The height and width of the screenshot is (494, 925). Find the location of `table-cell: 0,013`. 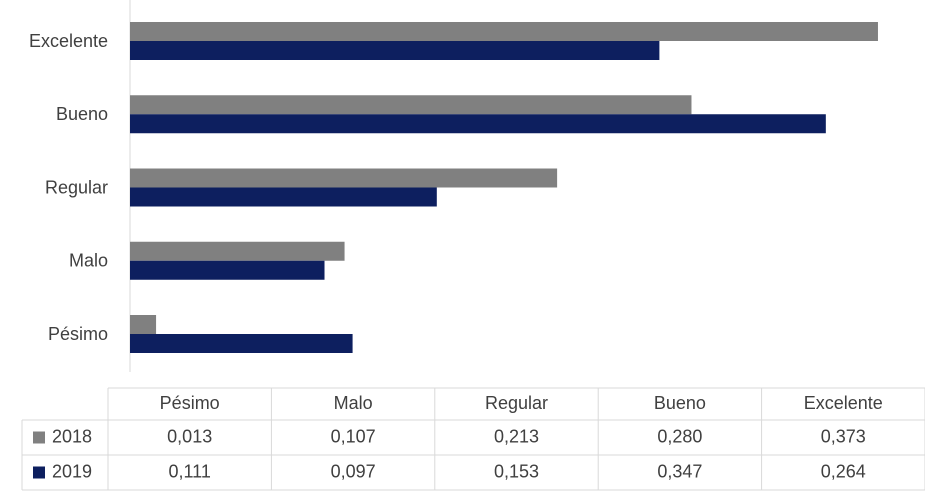

table-cell: 0,013 is located at coordinates (189, 436).